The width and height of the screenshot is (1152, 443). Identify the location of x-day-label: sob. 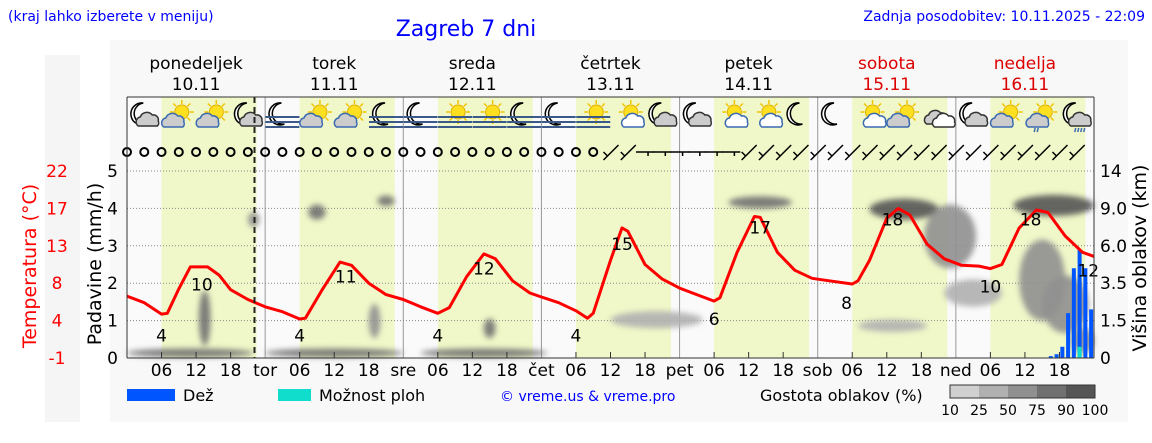
(818, 371).